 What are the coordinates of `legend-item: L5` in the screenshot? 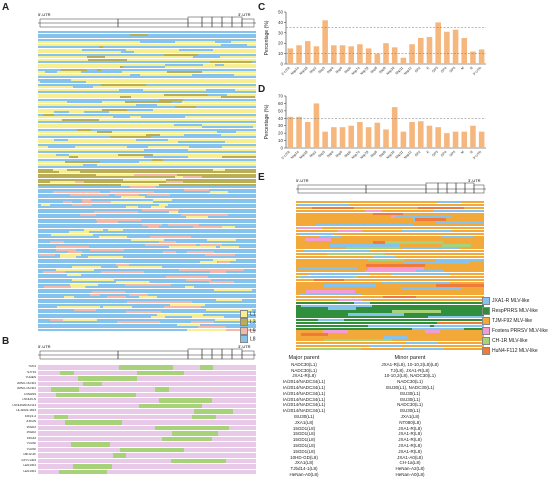 It's located at (248, 330).